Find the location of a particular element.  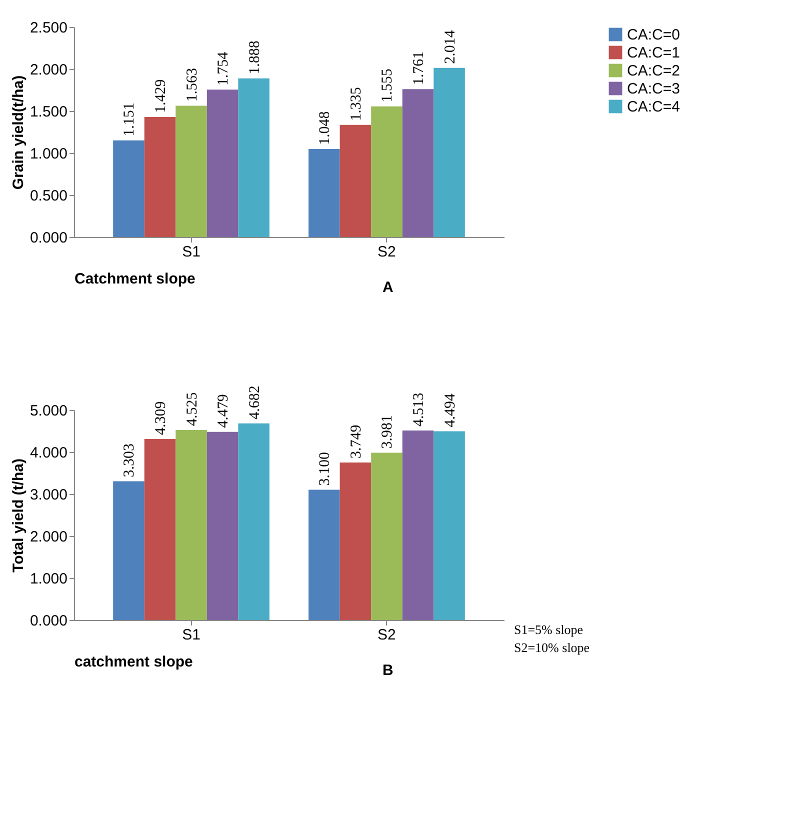

y-tick-label: 0.500 is located at coordinates (49, 196).